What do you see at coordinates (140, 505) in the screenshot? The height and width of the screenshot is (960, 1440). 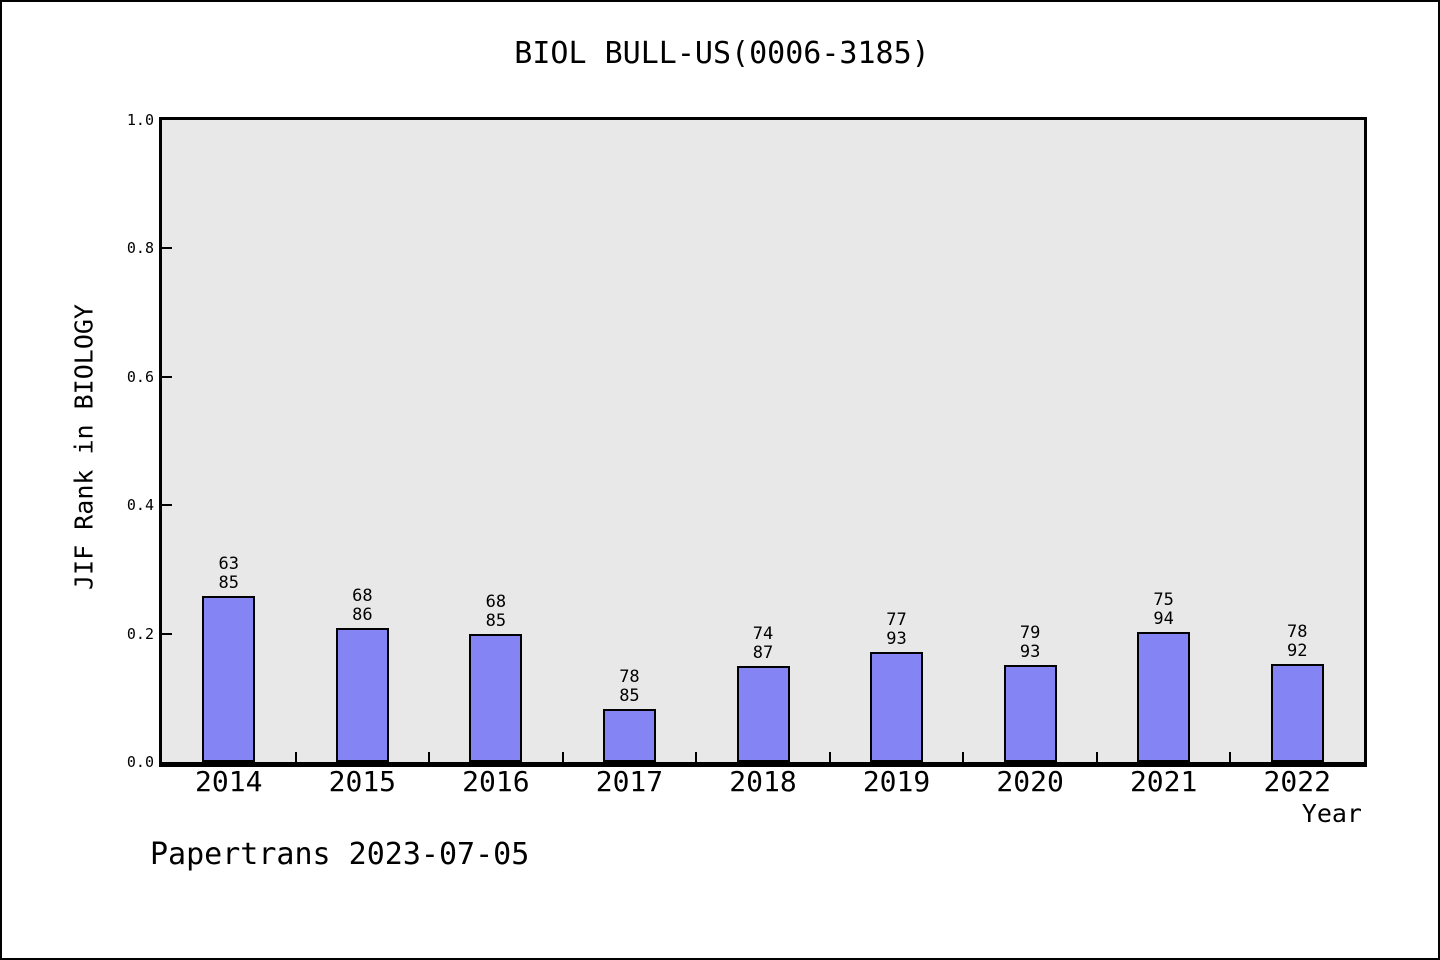 I see `y-tick-label: 0.4` at bounding box center [140, 505].